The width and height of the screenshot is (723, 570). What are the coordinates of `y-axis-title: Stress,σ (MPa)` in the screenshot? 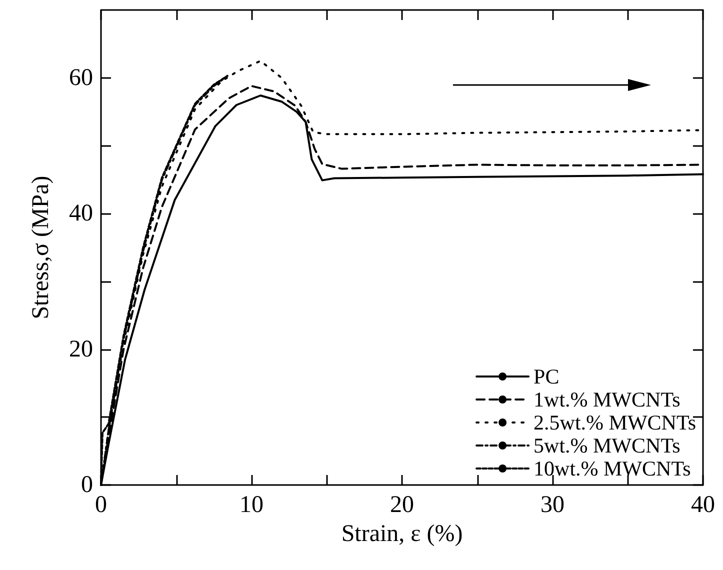 It's located at (41, 248).